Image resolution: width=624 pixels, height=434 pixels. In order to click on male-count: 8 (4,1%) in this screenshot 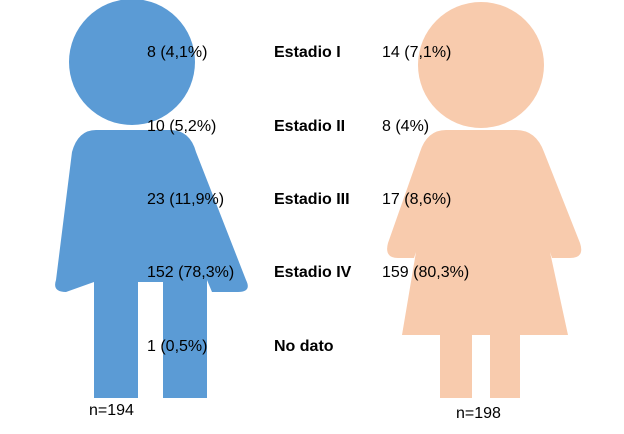, I will do `click(177, 52)`.